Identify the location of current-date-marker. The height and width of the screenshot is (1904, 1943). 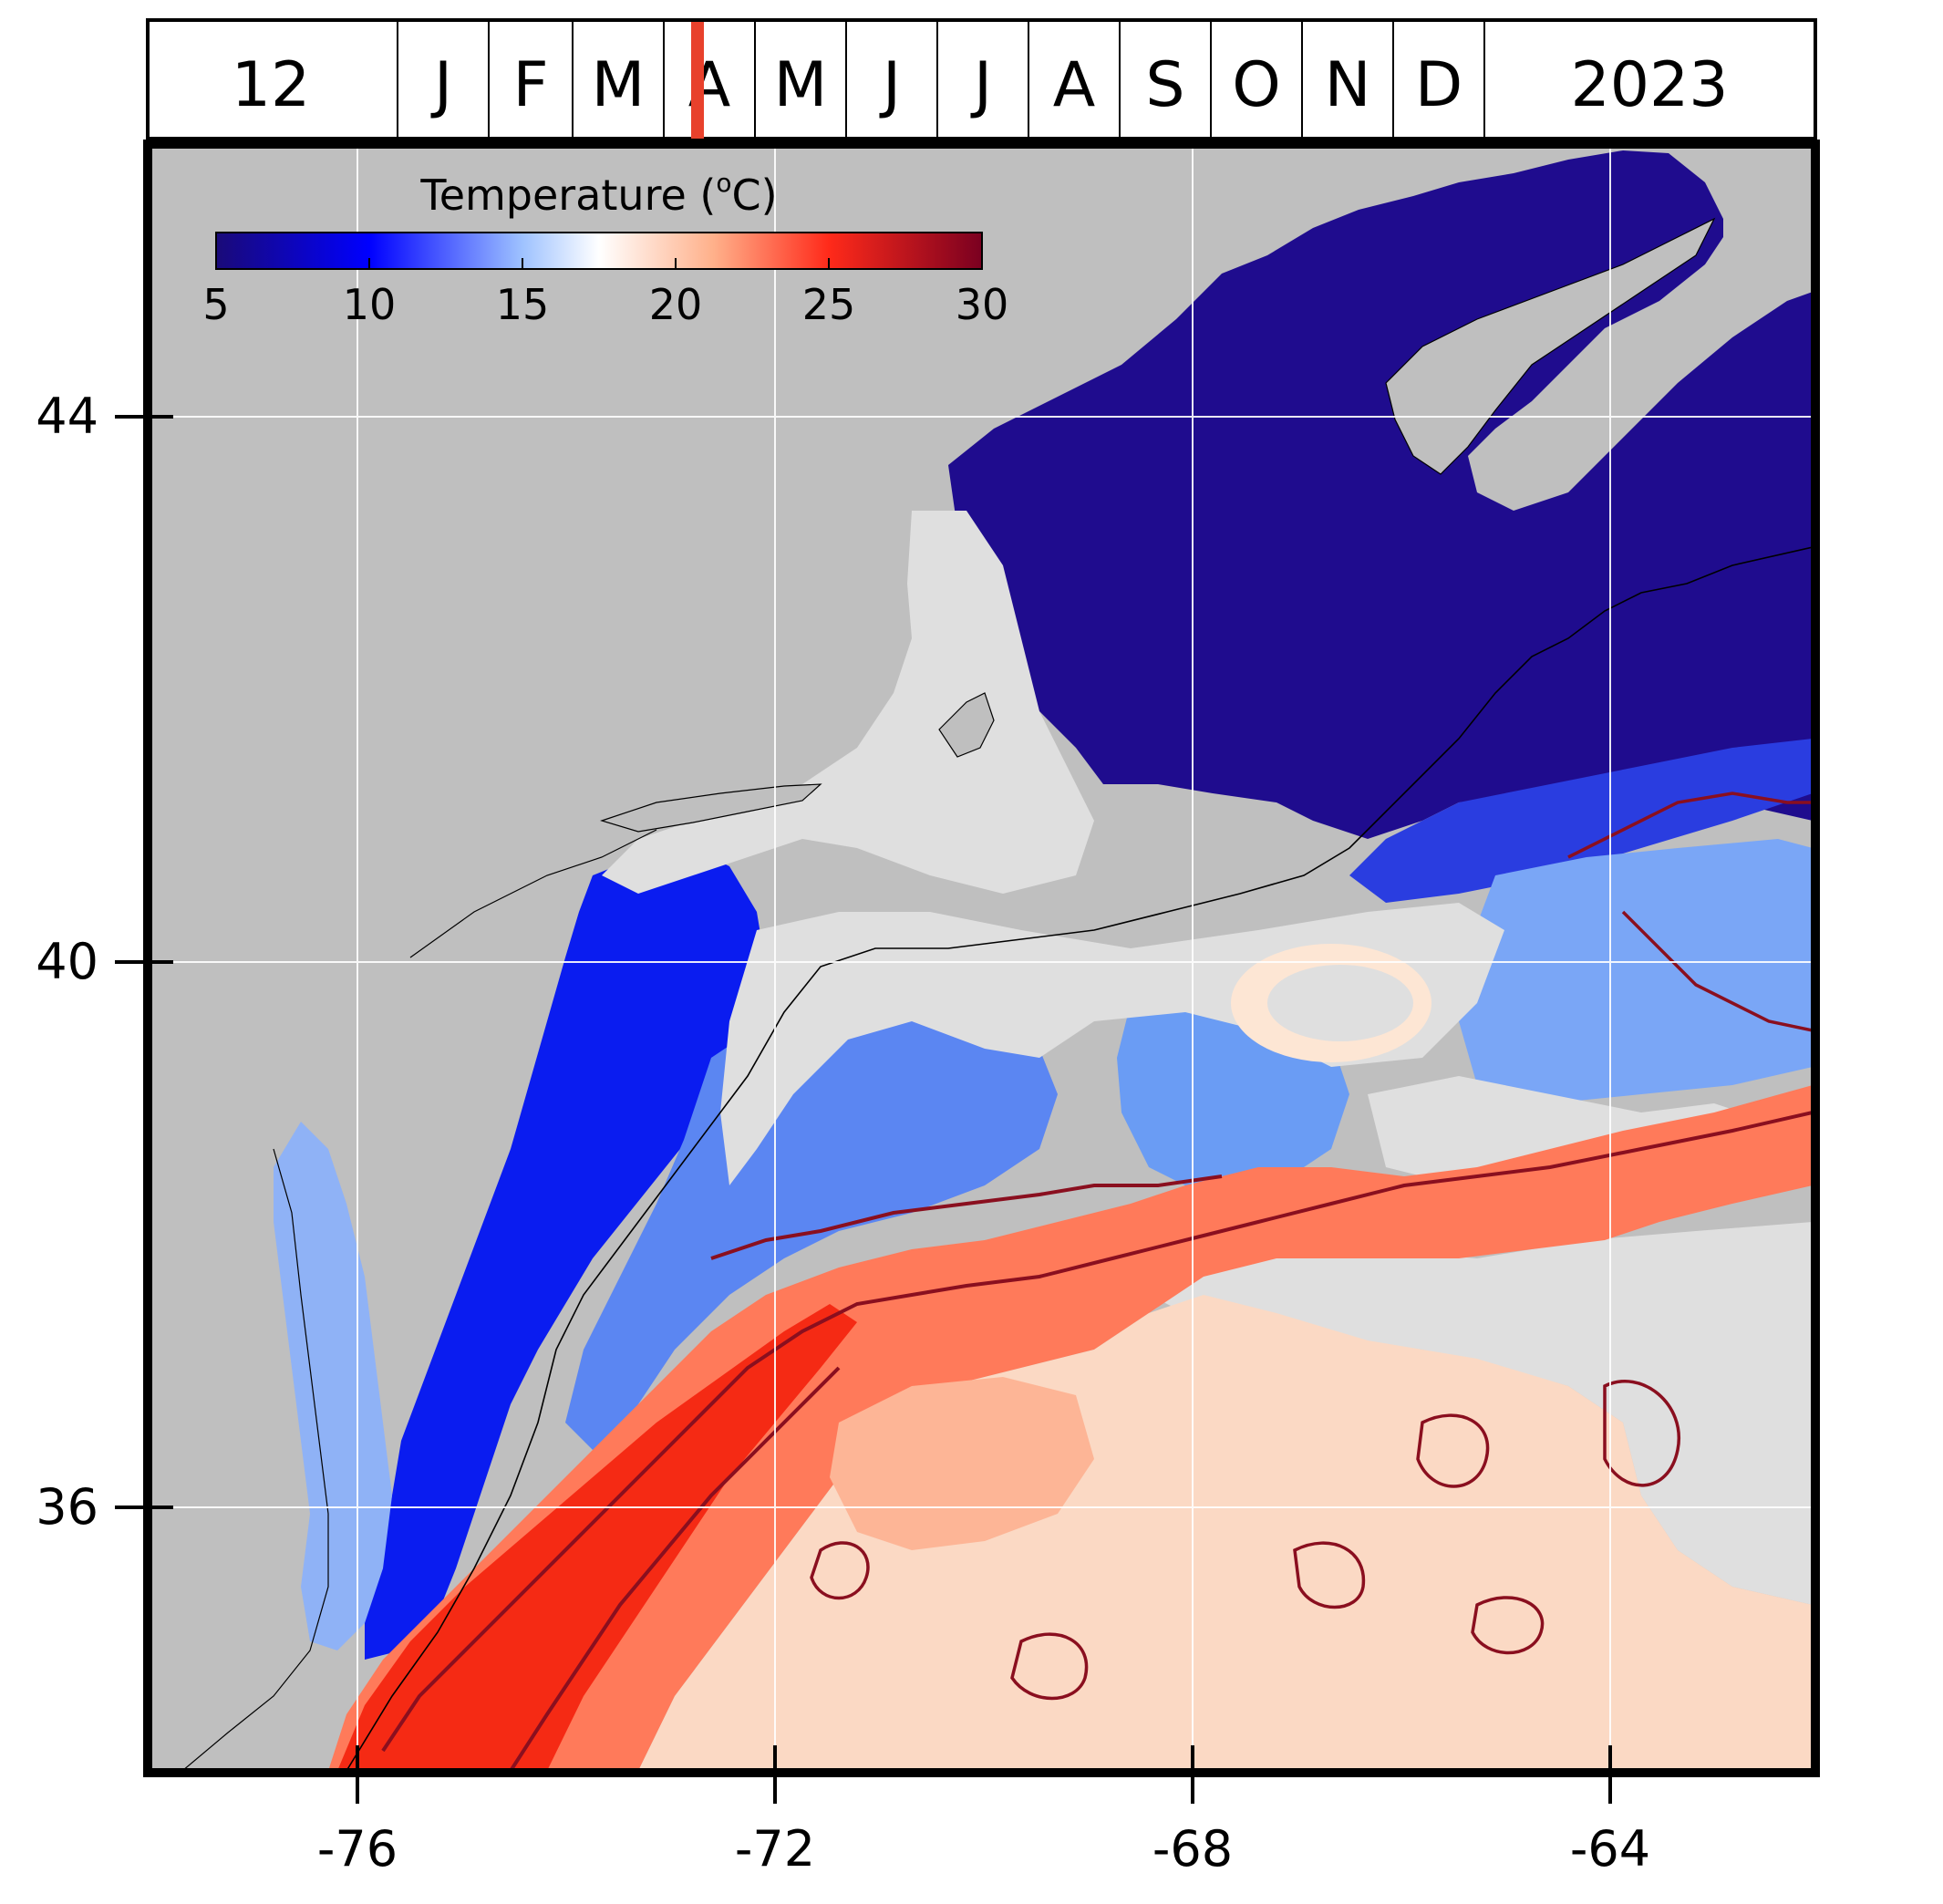
(697, 80).